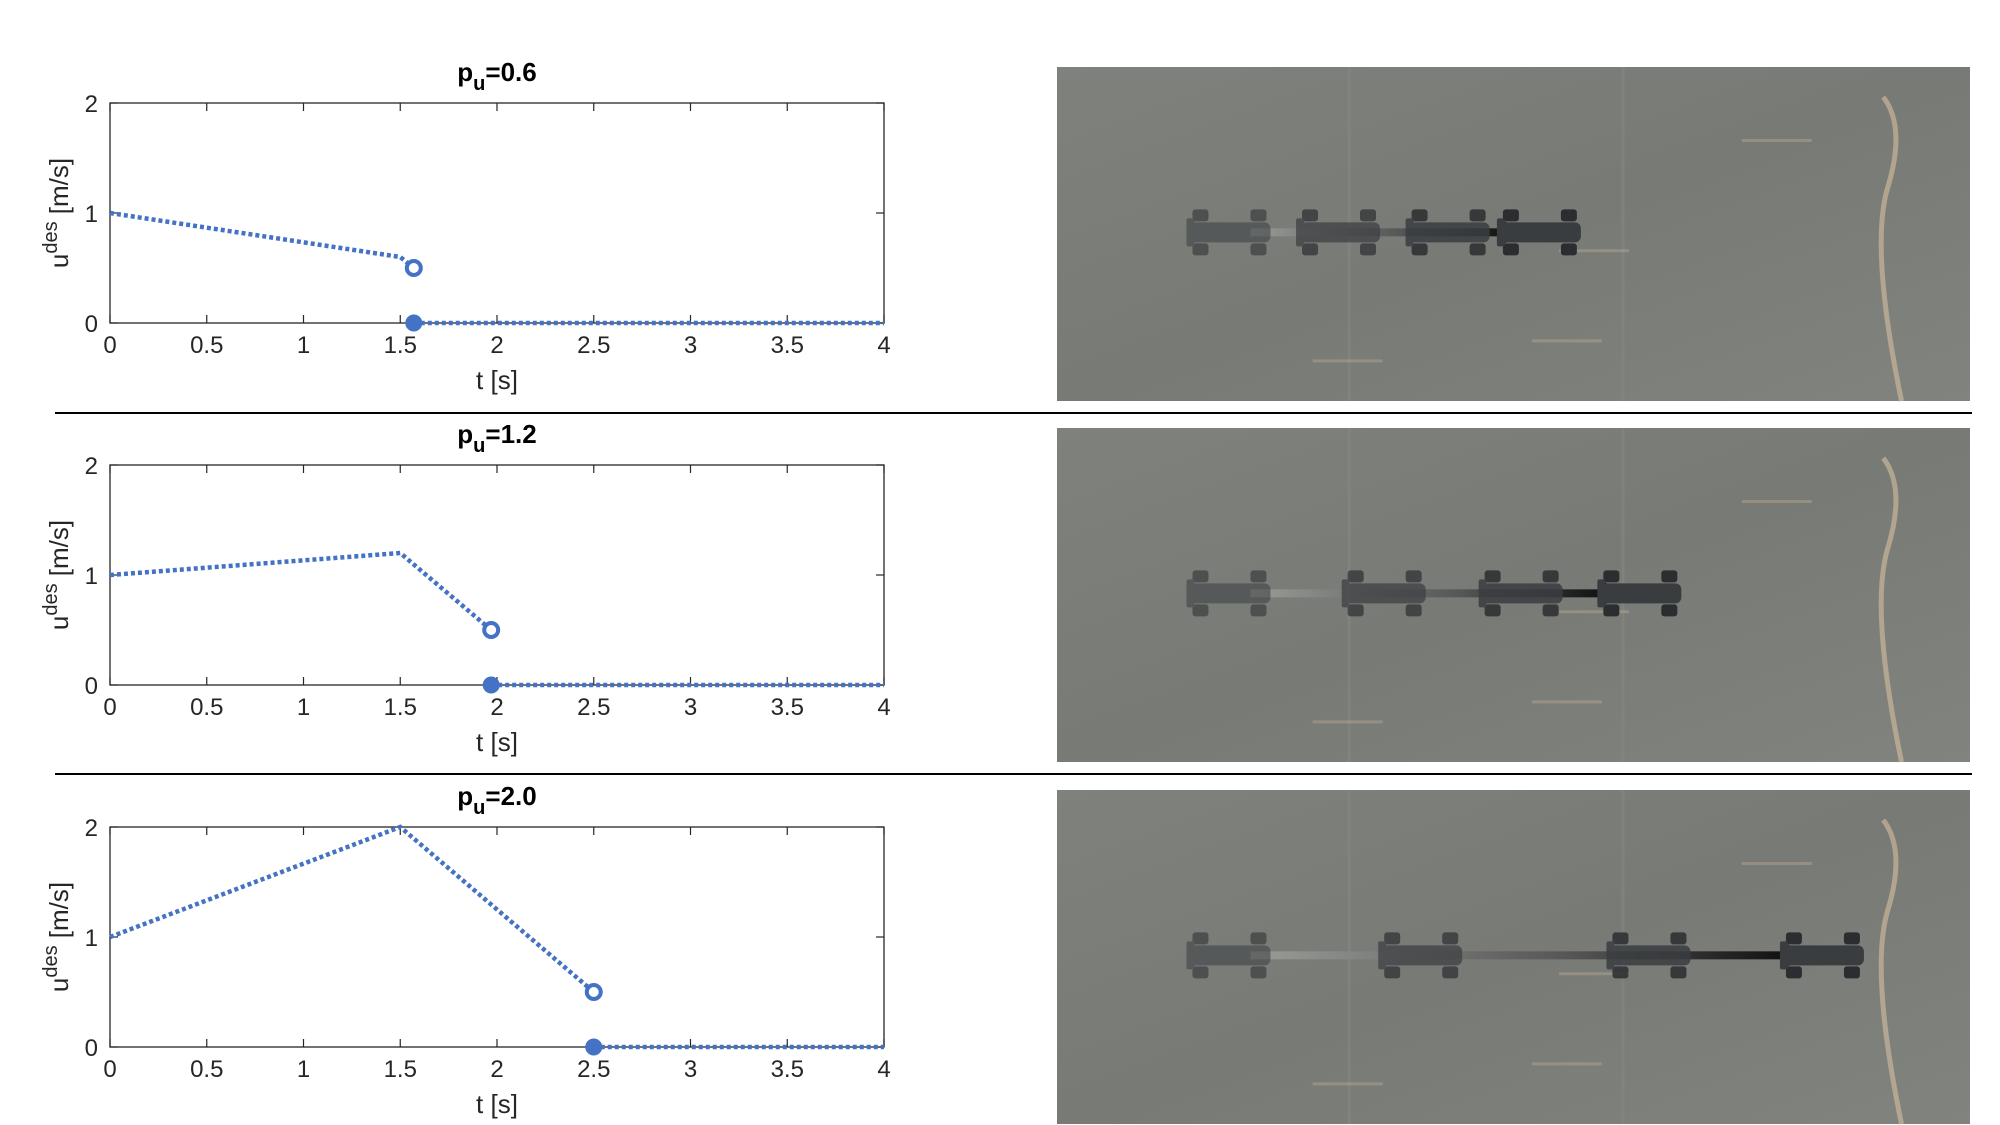 The height and width of the screenshot is (1125, 2000). What do you see at coordinates (91, 104) in the screenshot?
I see `y-tick-label: 2` at bounding box center [91, 104].